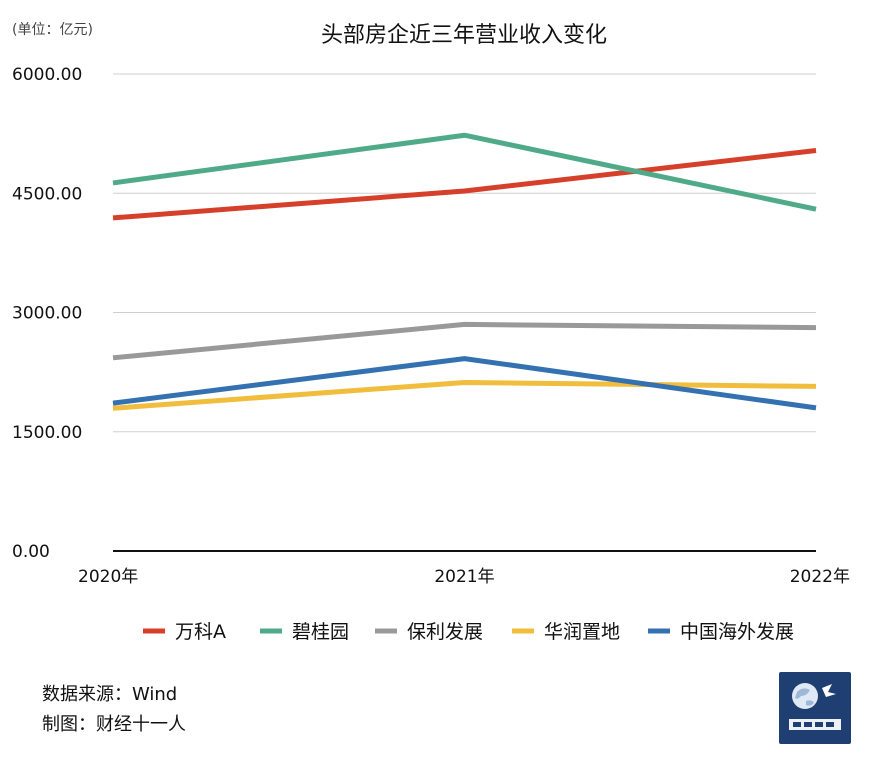 The image size is (874, 760). What do you see at coordinates (815, 708) in the screenshot?
I see `globe-logo-icon` at bounding box center [815, 708].